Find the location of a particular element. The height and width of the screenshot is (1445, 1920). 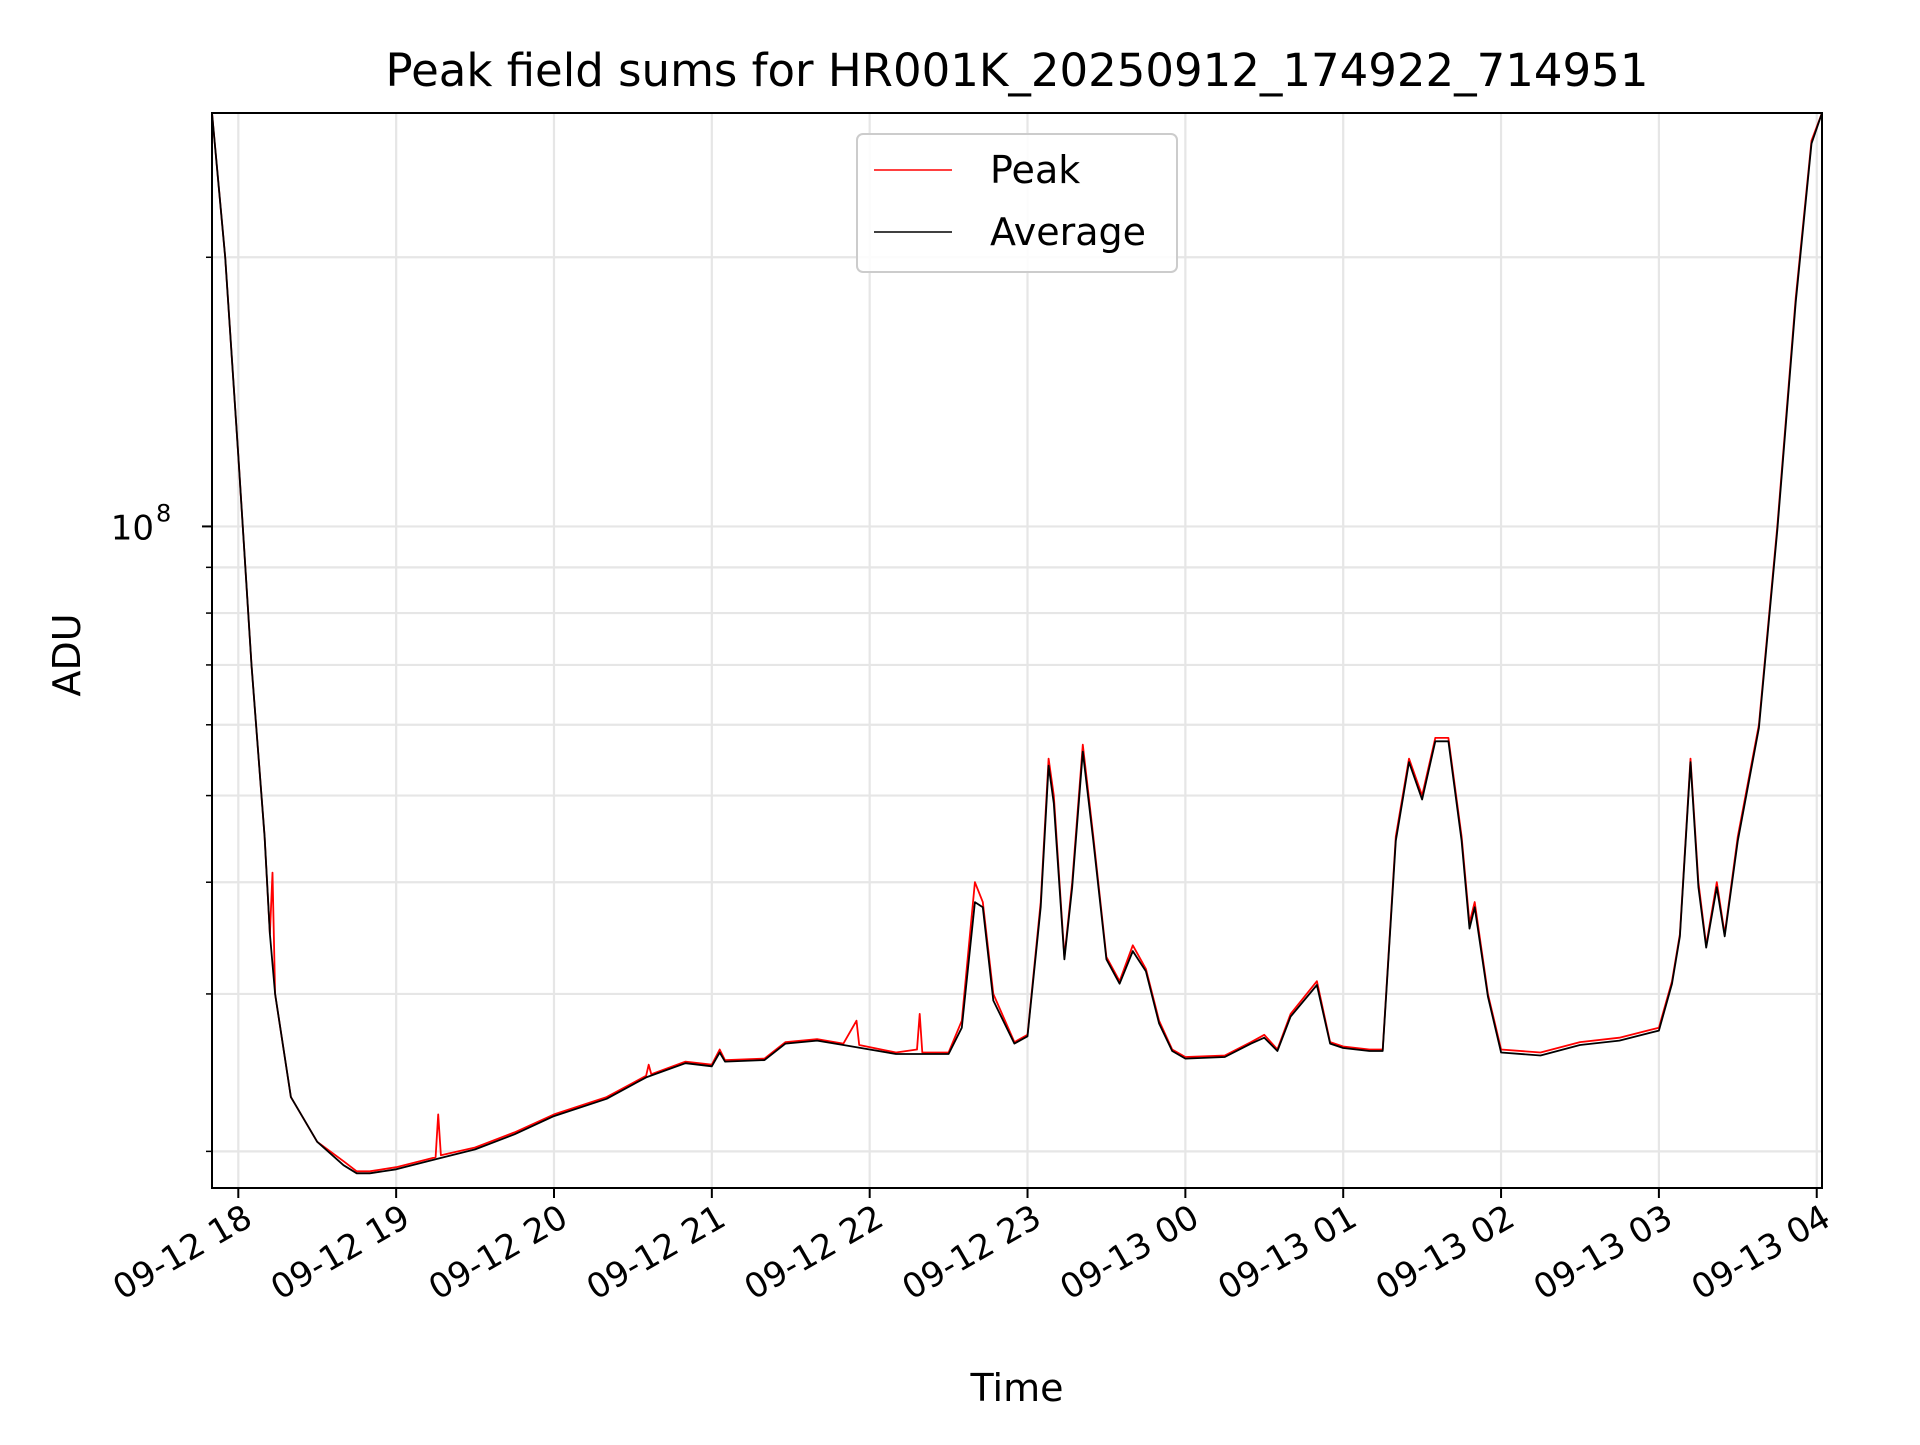

x-tick-label: 09-13 02 is located at coordinates (1445, 1252).